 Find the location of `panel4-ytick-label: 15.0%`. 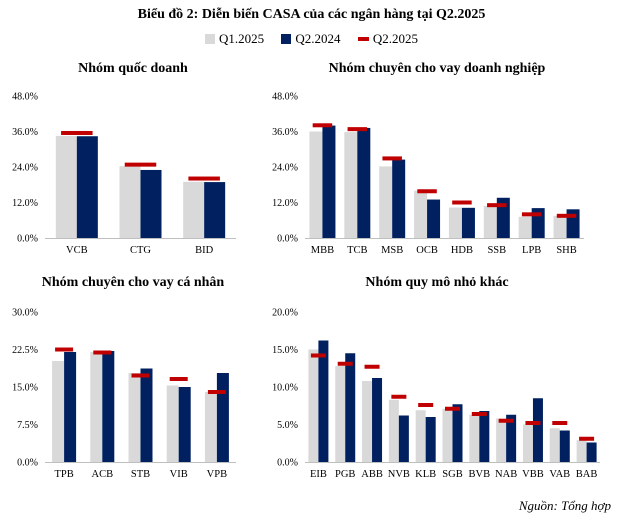

panel4-ytick-label: 15.0% is located at coordinates (285, 350).